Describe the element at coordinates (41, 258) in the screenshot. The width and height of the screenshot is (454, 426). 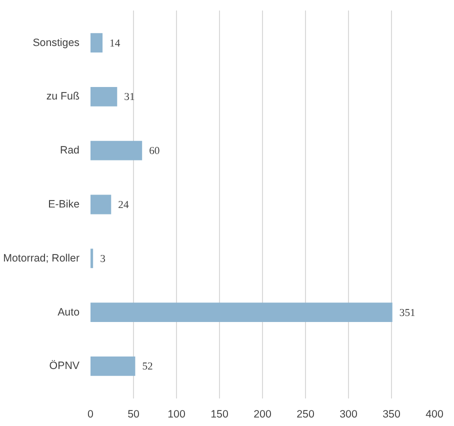
I see `y-tick-label: Motorrad; Roller` at that location.